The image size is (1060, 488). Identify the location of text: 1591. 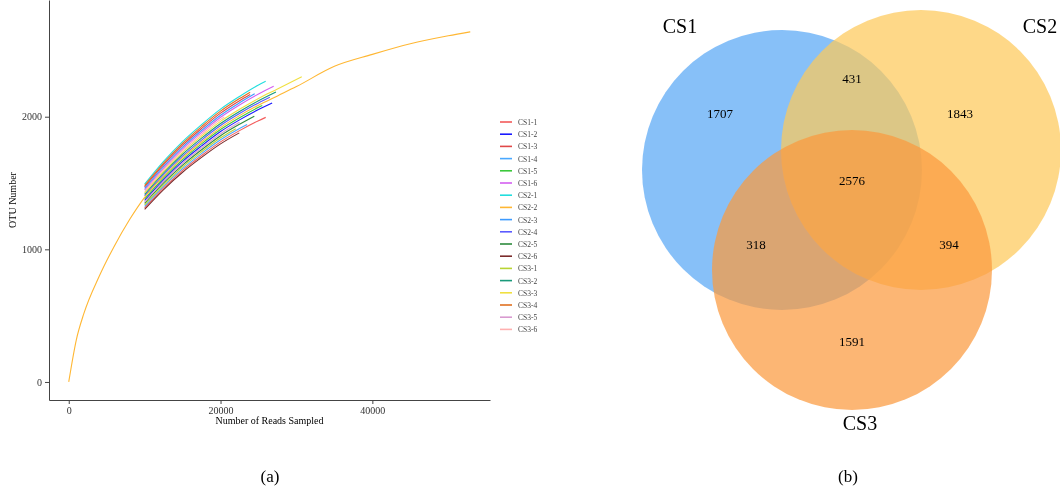
(852, 341).